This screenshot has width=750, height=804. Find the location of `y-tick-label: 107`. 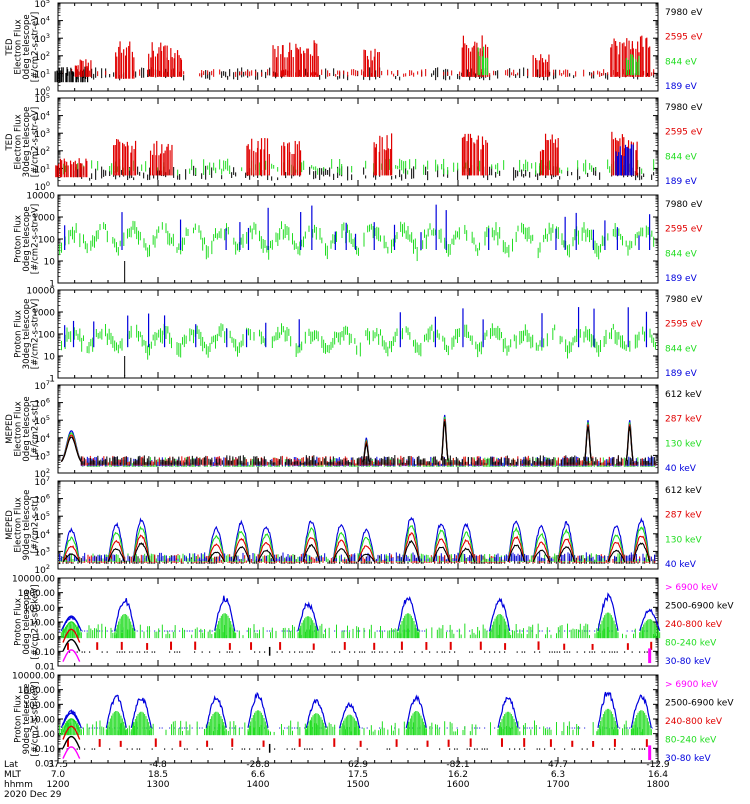

y-tick-label: 107 is located at coordinates (42, 385).